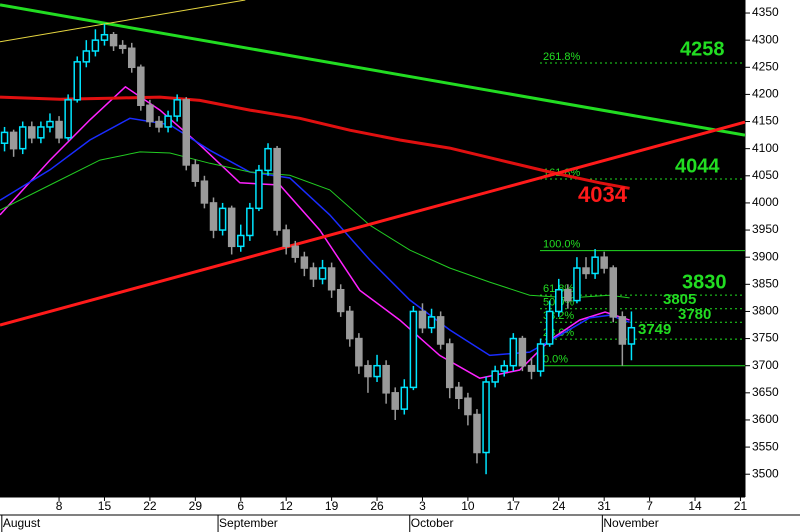  Describe the element at coordinates (630, 523) in the screenshot. I see `month-label: November` at that location.